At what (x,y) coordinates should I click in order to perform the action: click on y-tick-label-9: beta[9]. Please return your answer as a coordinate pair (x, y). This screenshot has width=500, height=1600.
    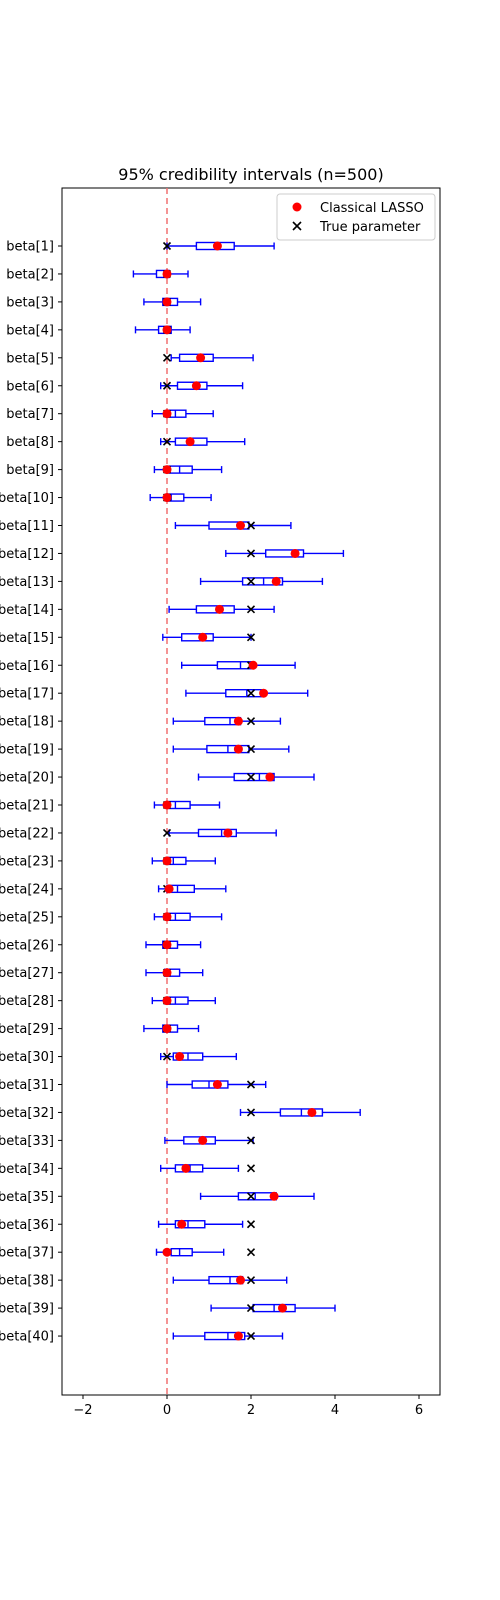
    Looking at the image, I should click on (30, 470).